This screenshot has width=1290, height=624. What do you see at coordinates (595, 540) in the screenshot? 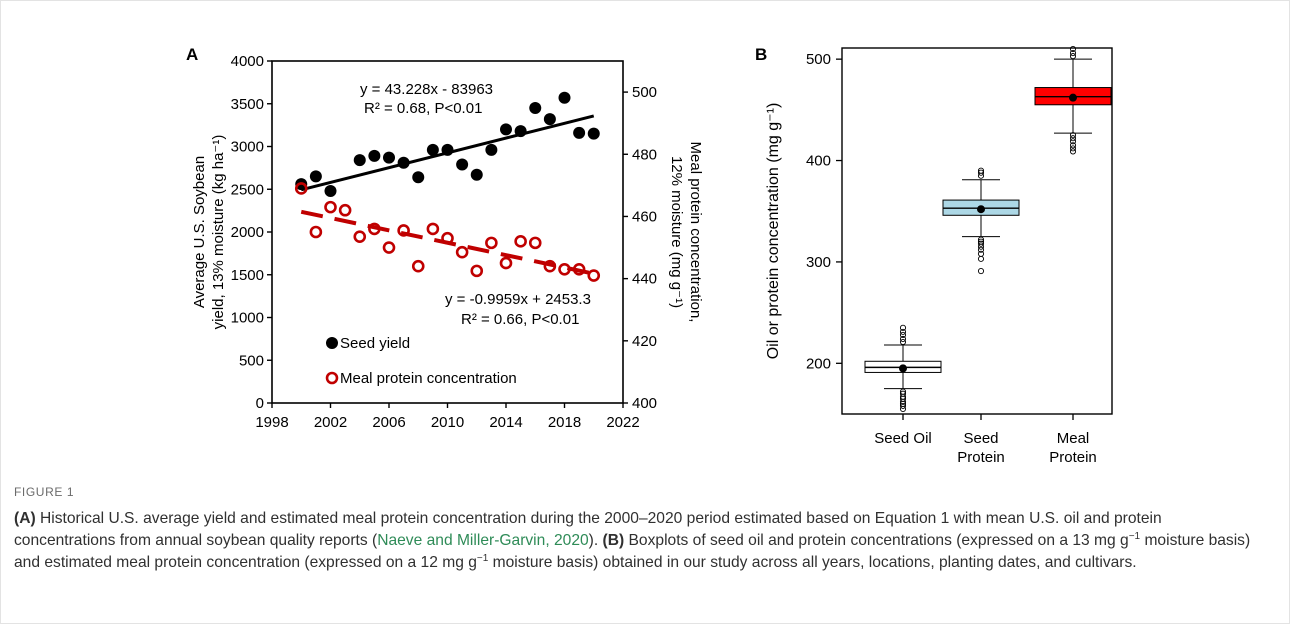
I see `caption-a-end: ).` at bounding box center [595, 540].